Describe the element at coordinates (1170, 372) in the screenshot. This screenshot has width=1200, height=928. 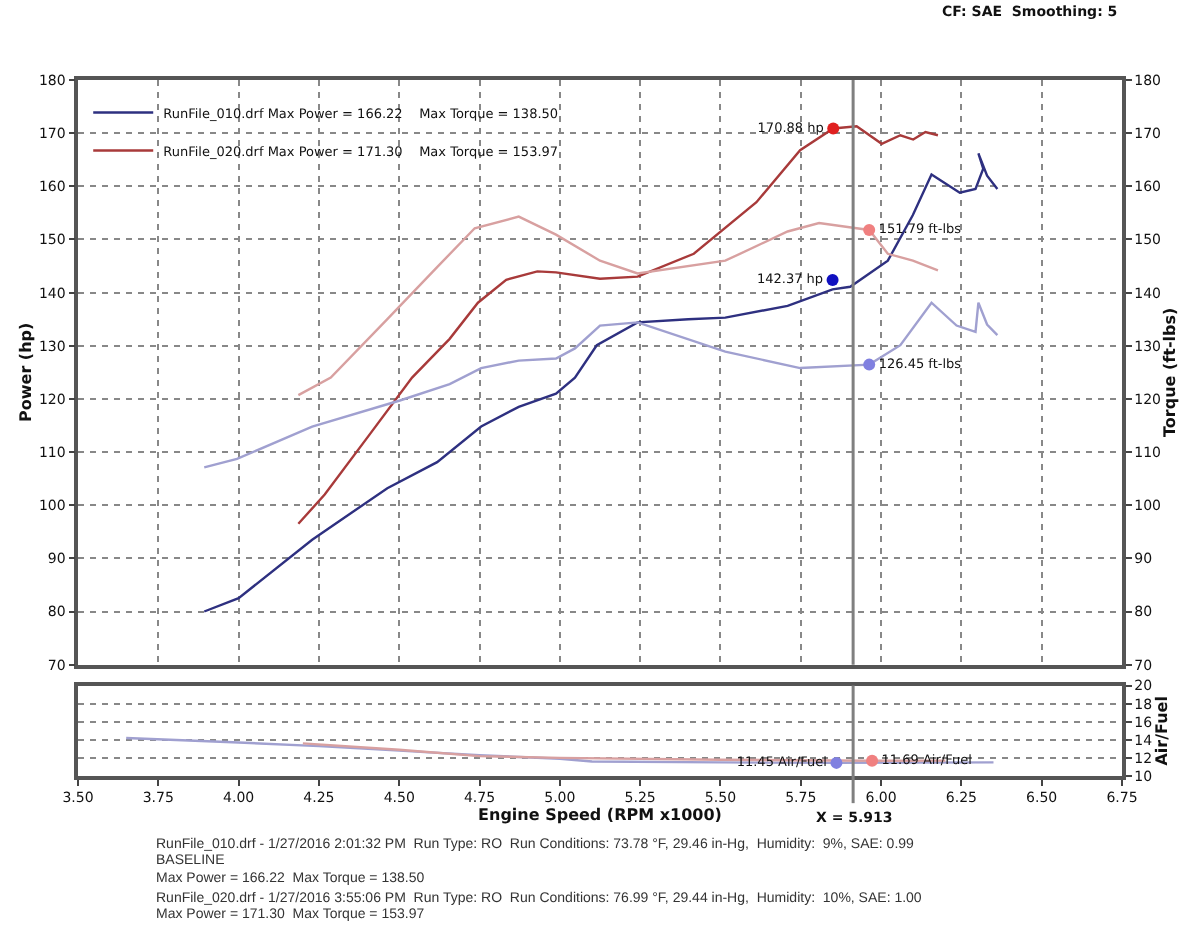
I see `y2-axis-title: Torque (ft-lbs)` at that location.